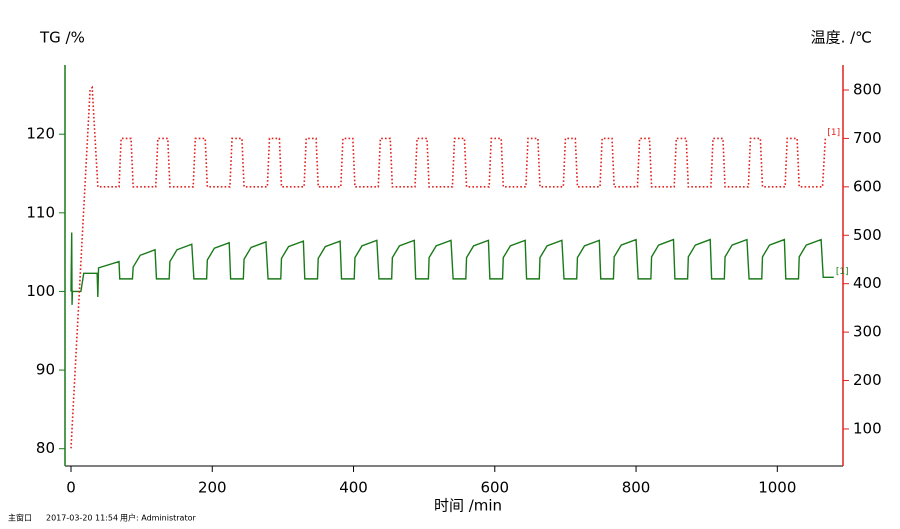 The image size is (900, 529). I want to click on x-tick-label: 200, so click(212, 488).